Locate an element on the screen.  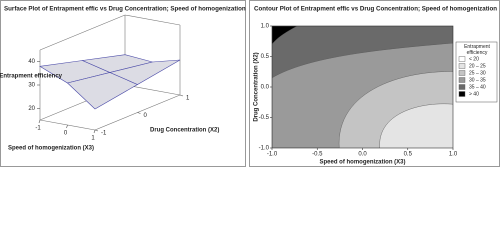
legend-label: 20 – 25 is located at coordinates (477, 66).